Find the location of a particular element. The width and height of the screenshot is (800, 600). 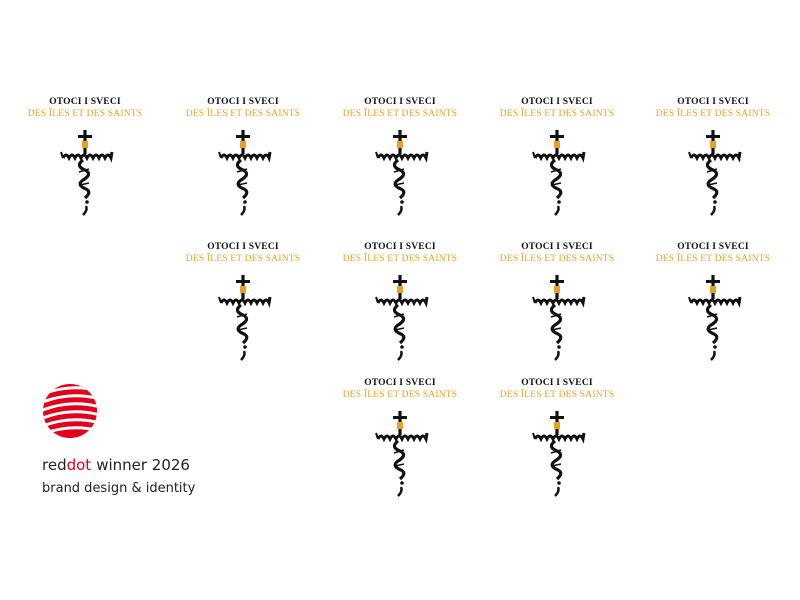

award-dot: dot is located at coordinates (79, 465).